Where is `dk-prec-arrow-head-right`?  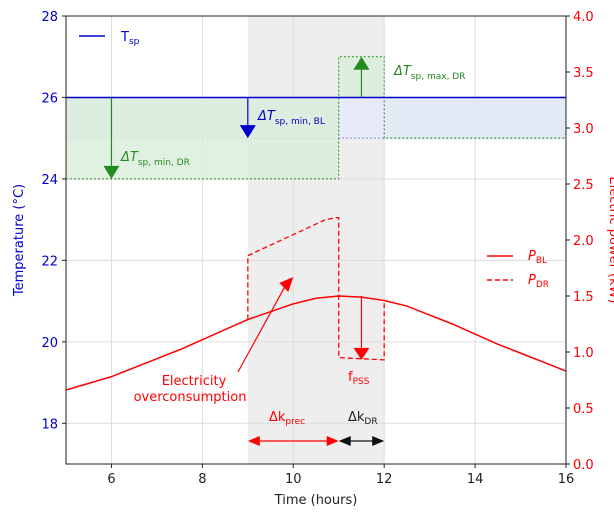
dk-prec-arrow-head-right is located at coordinates (332, 441).